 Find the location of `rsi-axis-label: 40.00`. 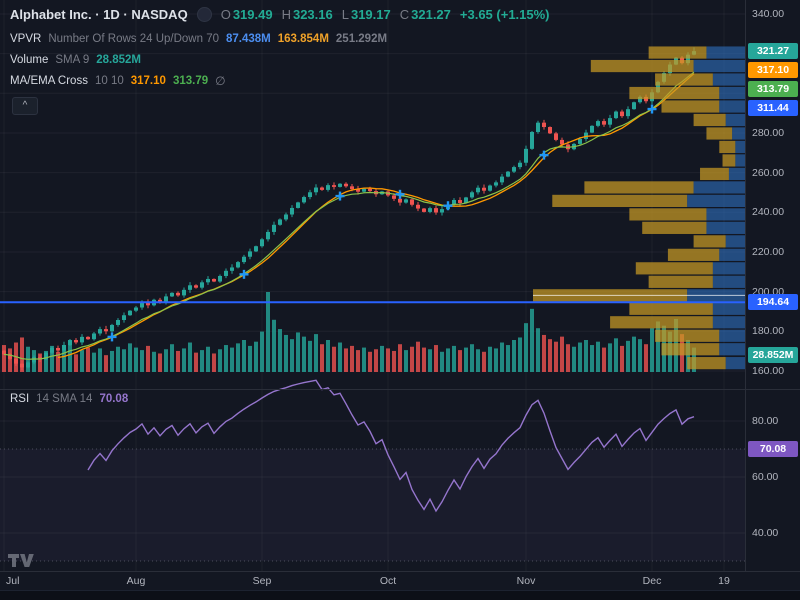

rsi-axis-label: 40.00 is located at coordinates (765, 533).